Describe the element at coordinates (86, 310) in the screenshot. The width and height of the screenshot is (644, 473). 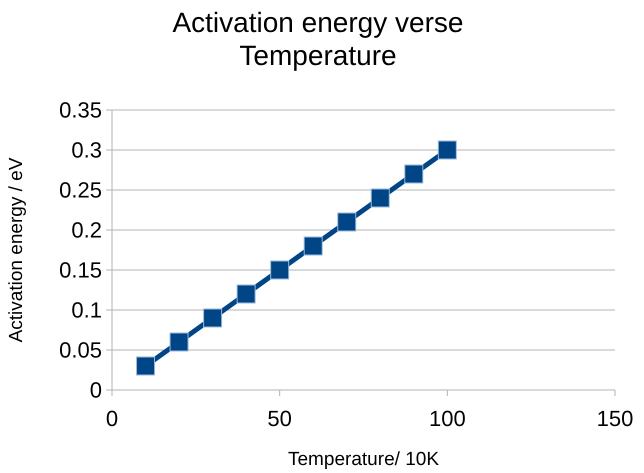
I see `y-tick-label: 0.1` at that location.